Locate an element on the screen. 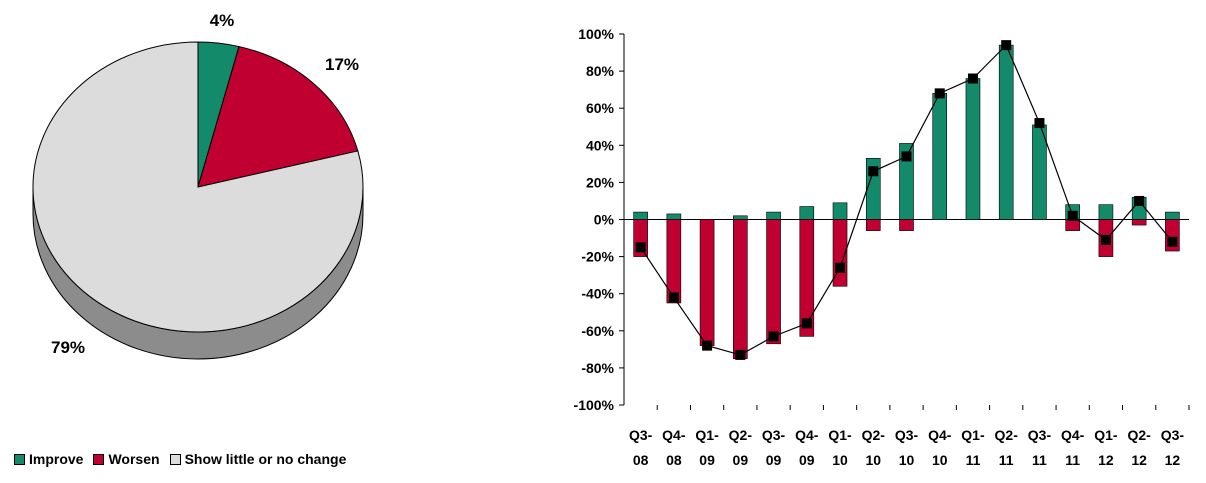  y-tick-label: 80% is located at coordinates (600, 71).